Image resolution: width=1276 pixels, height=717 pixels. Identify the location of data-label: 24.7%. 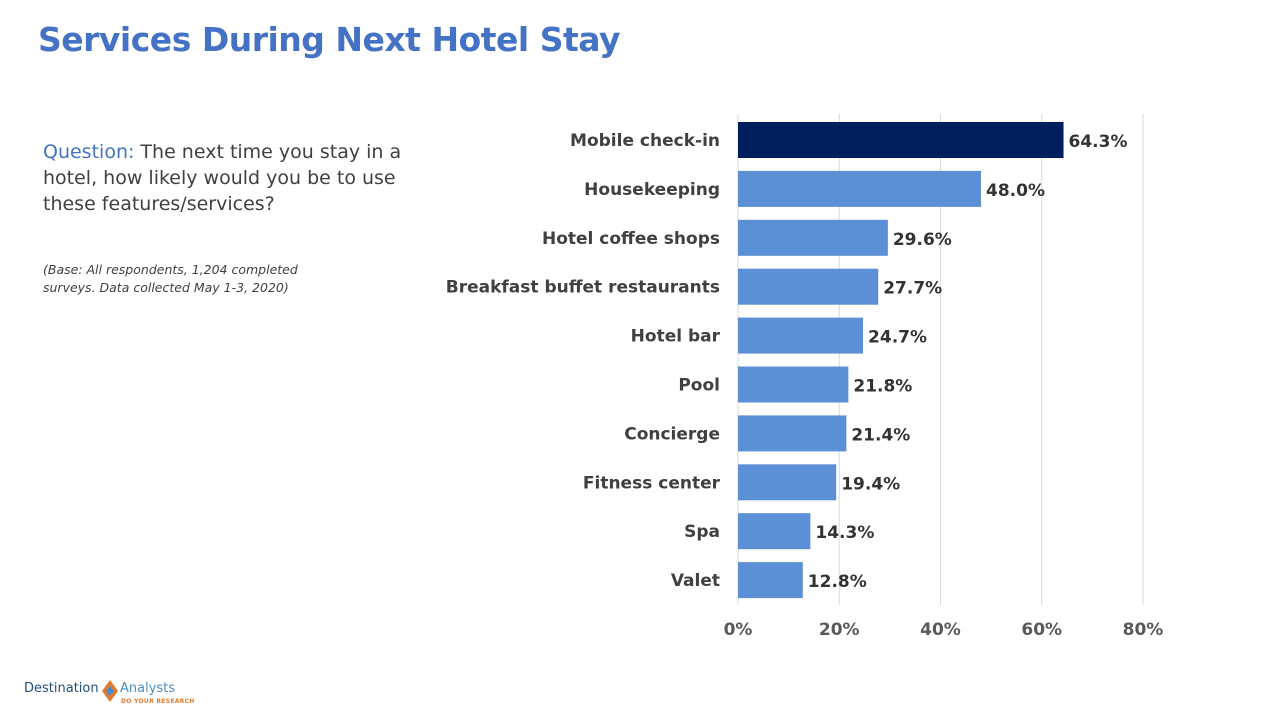
(897, 338).